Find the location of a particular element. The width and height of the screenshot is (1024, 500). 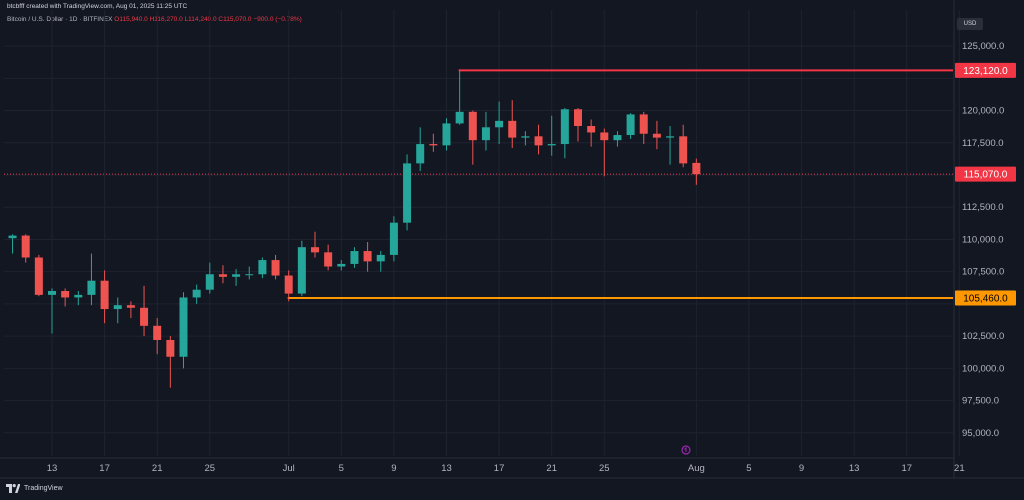

support-badge-label: 105,460.0 is located at coordinates (985, 298).